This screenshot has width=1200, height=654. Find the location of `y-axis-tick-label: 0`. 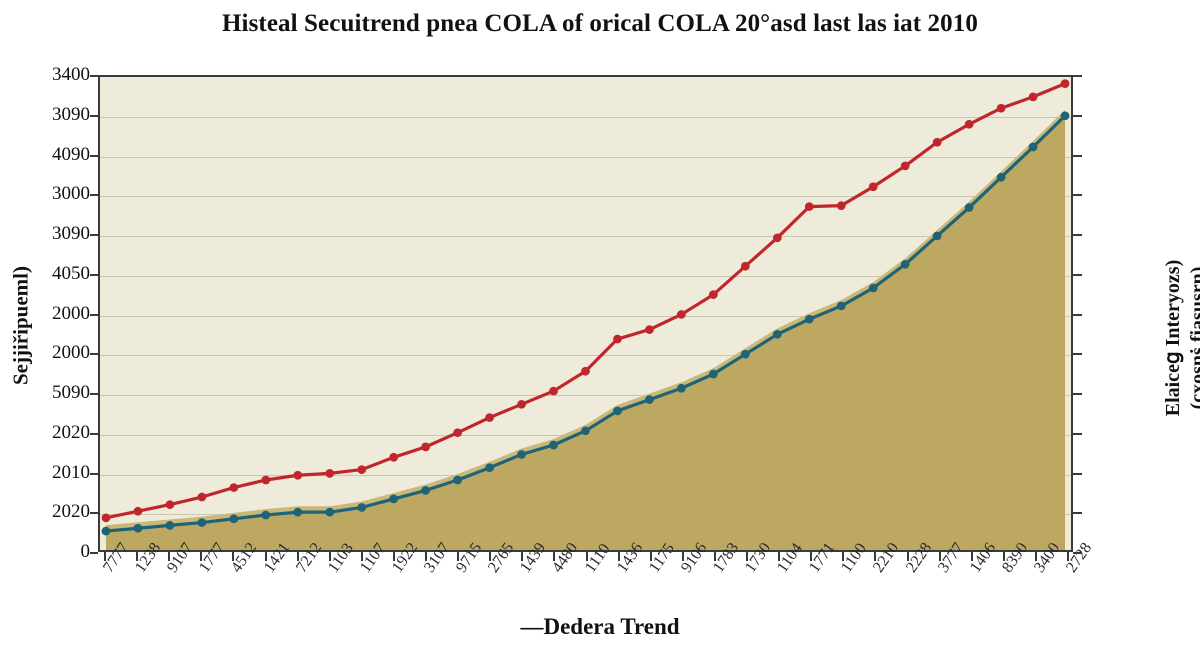

y-axis-tick-label: 0 is located at coordinates (85, 551).